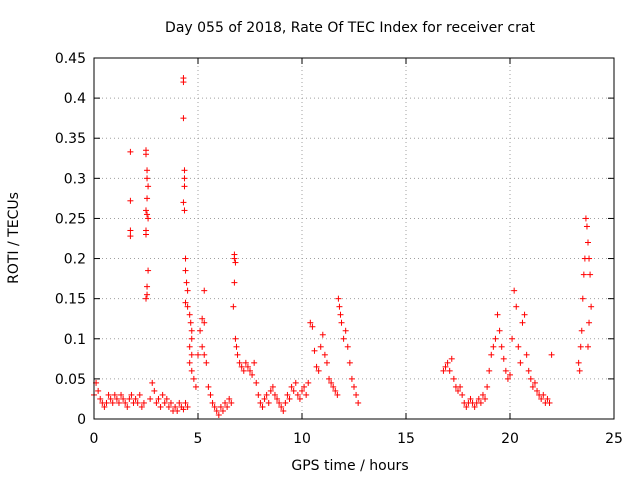 The image size is (640, 480). What do you see at coordinates (75, 99) in the screenshot?
I see `y-tick-label: 0.4` at bounding box center [75, 99].